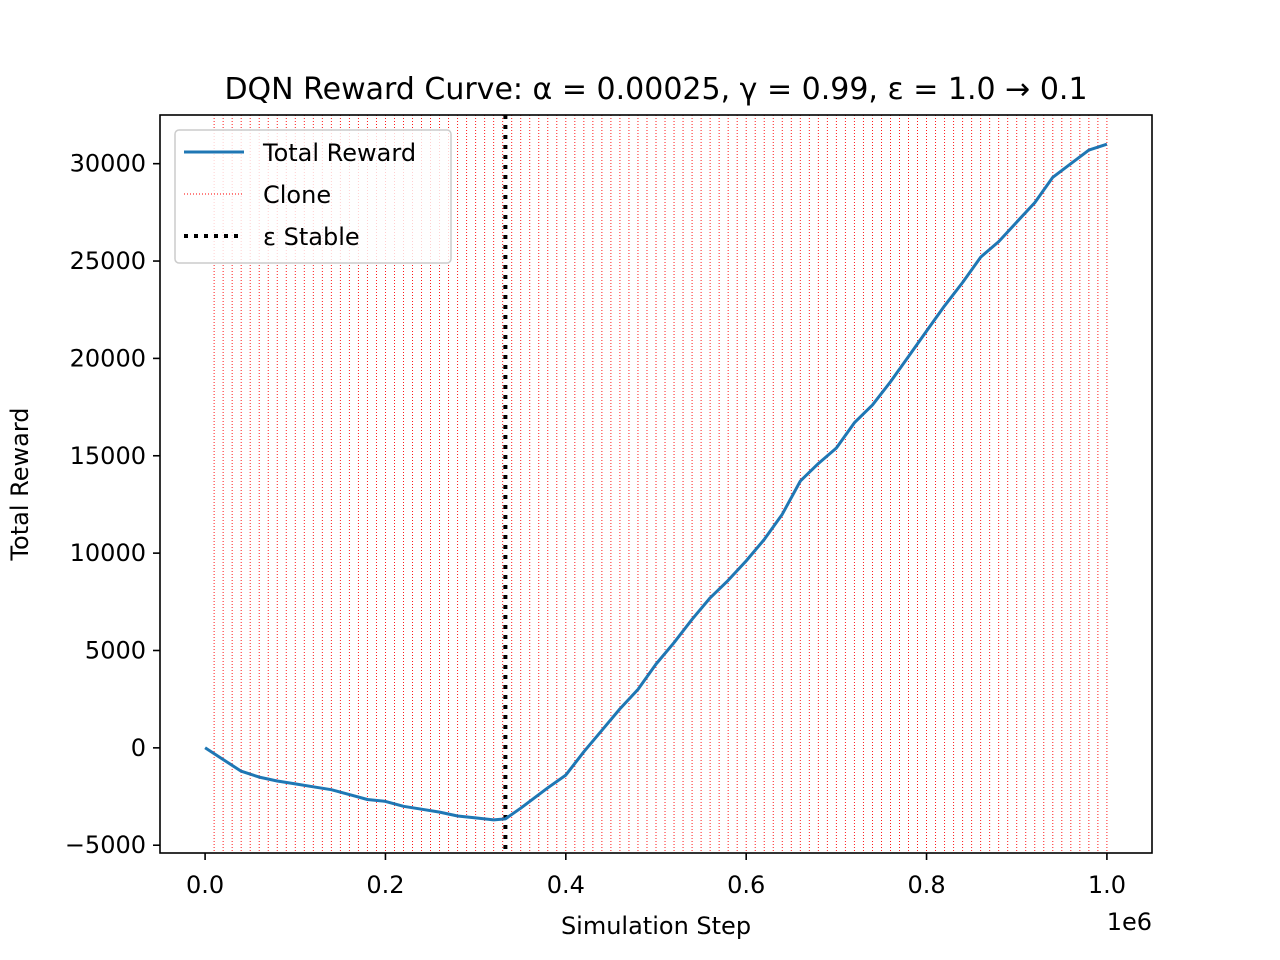 This screenshot has height=960, width=1280. What do you see at coordinates (138, 748) in the screenshot?
I see `y-tick-label: 0` at bounding box center [138, 748].